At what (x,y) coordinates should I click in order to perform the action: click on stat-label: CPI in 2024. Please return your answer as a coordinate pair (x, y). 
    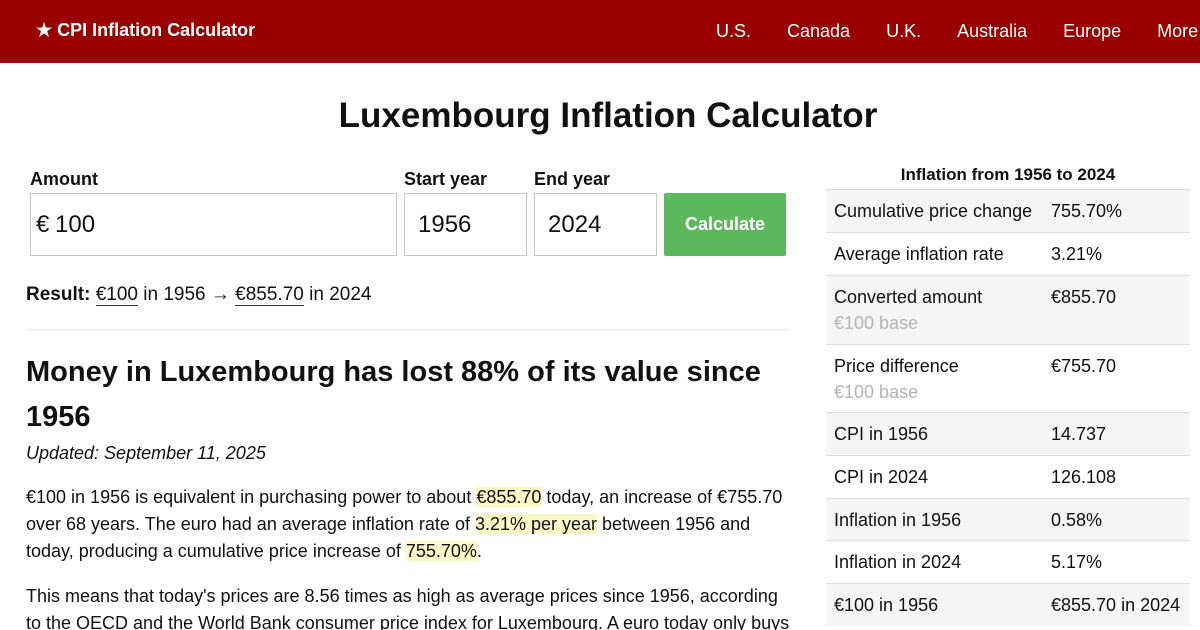
    Looking at the image, I should click on (881, 477).